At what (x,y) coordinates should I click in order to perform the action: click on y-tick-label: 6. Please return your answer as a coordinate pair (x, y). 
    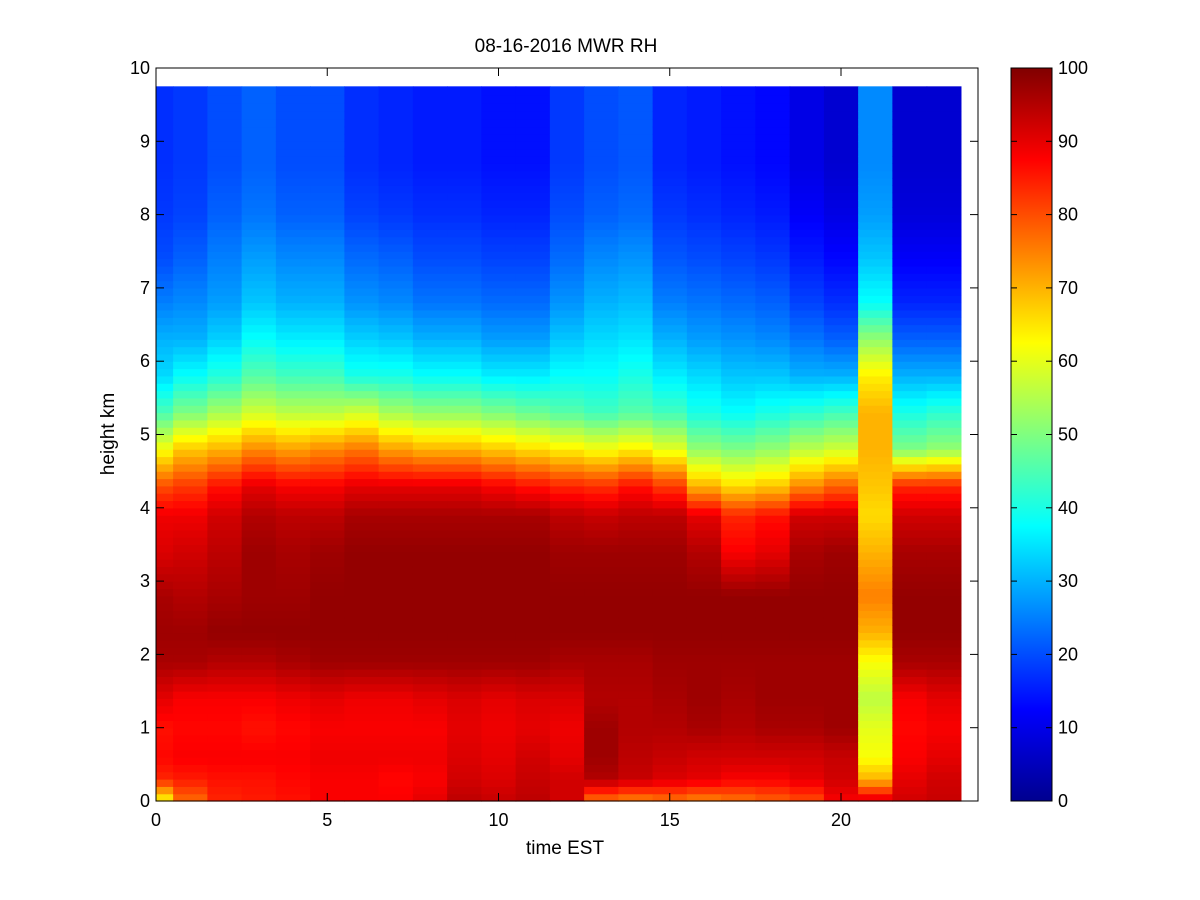
    Looking at the image, I should click on (145, 361).